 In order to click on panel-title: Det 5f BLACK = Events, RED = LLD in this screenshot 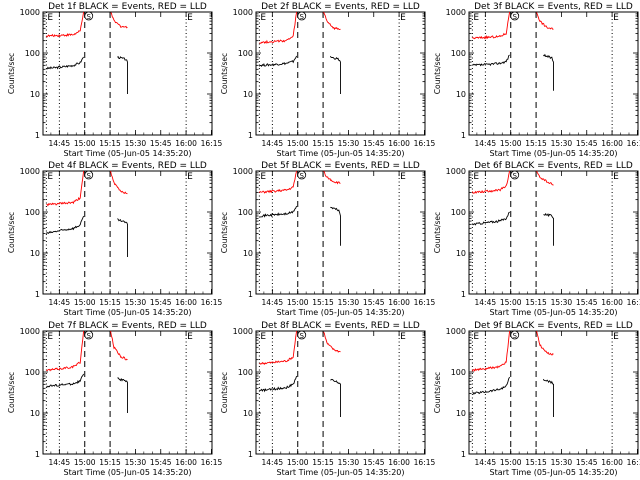, I will do `click(340, 166)`.